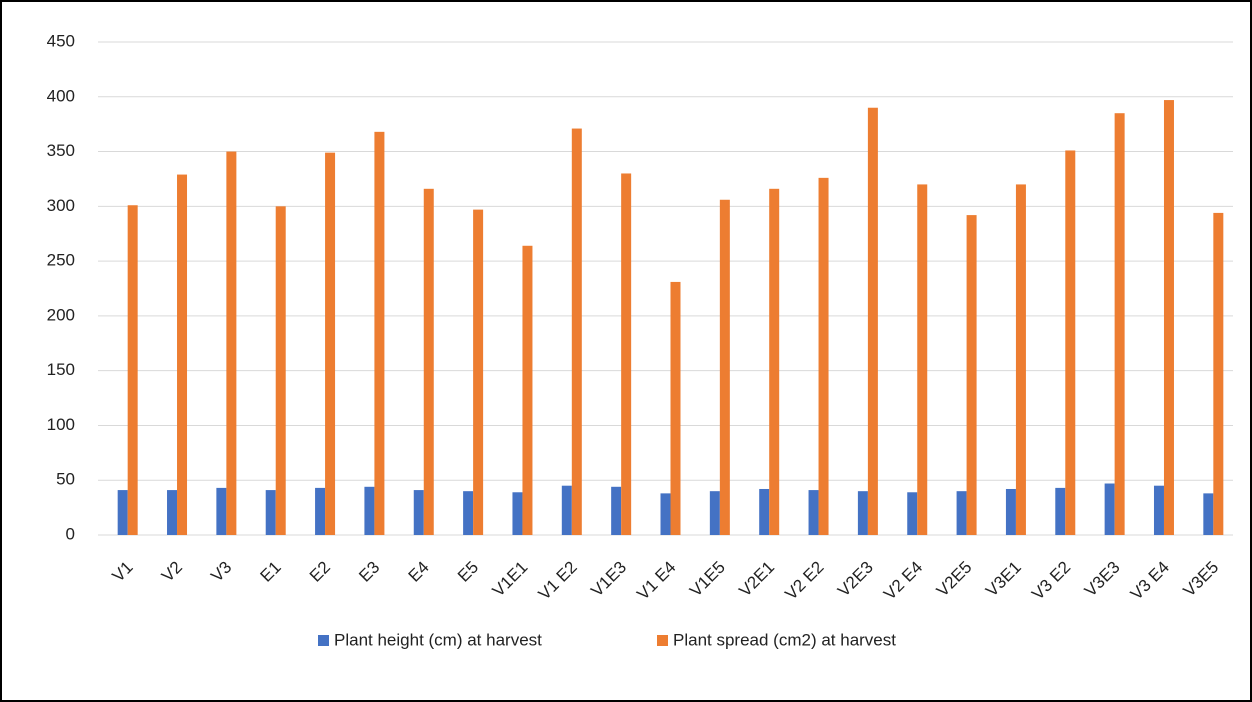 This screenshot has width=1252, height=702. What do you see at coordinates (438, 639) in the screenshot?
I see `legend-label: Plant height (cm) at harvest` at bounding box center [438, 639].